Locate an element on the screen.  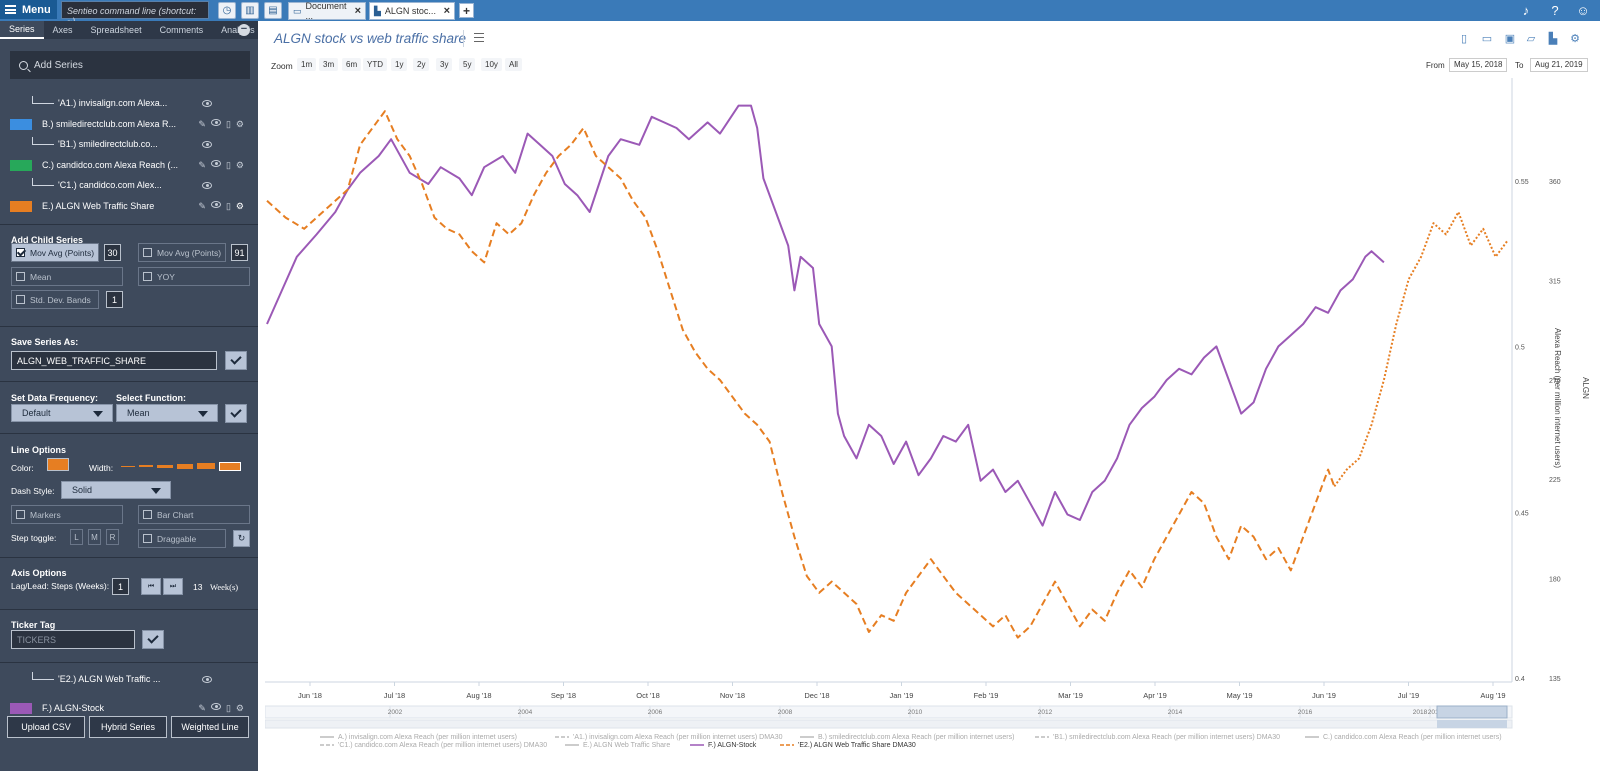
clock-icon: ◷ is located at coordinates (227, 10).